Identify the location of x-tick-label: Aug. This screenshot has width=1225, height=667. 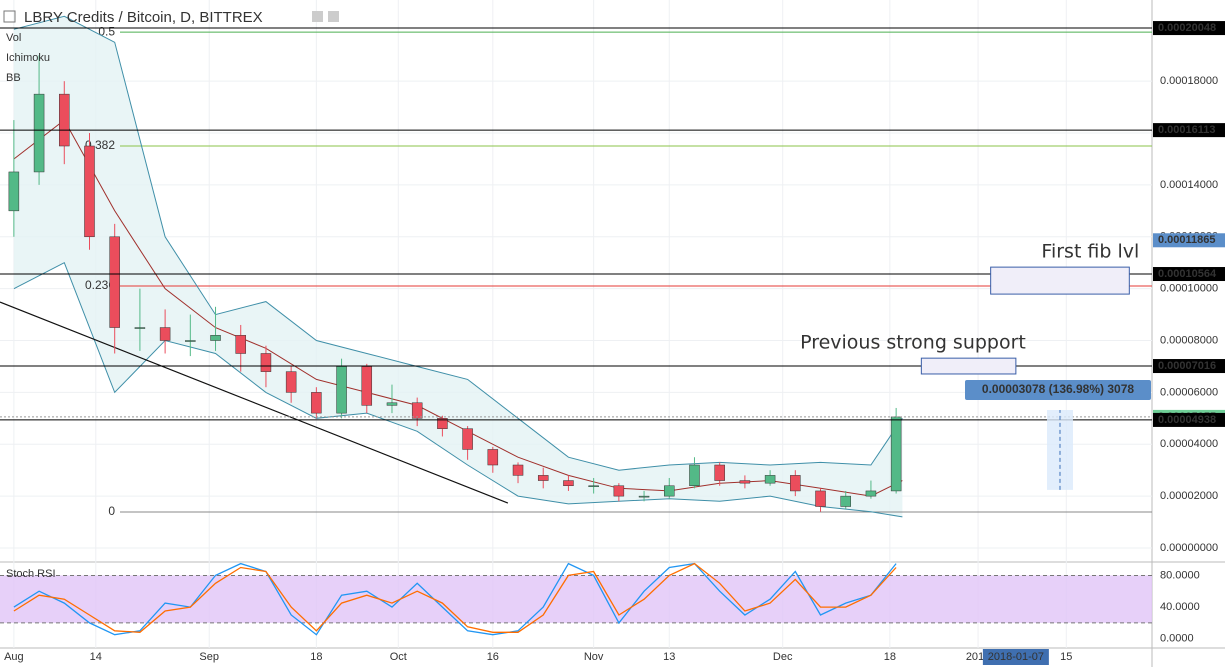
(14, 657).